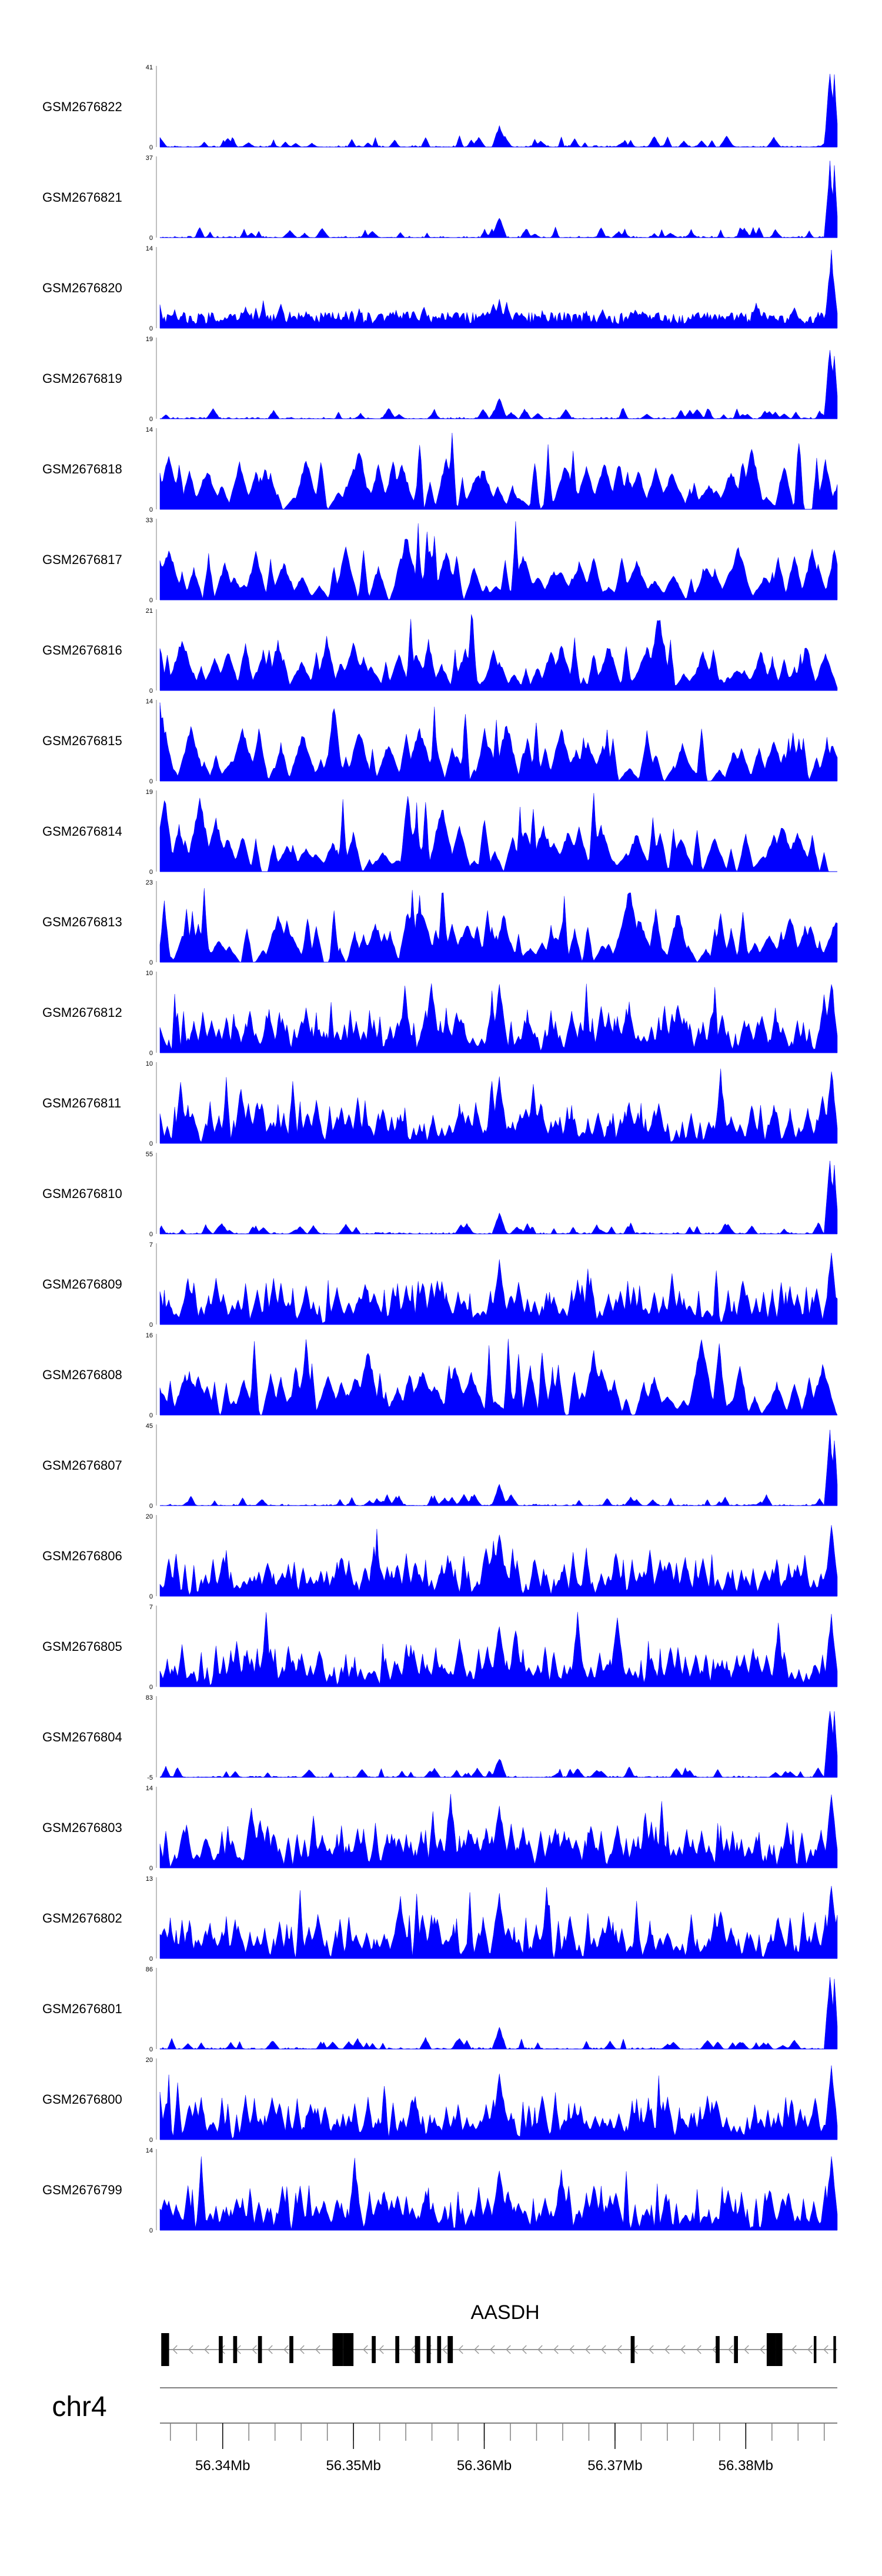  I want to click on track-GSM2676819: GSM2676819 19 0, so click(440, 379).